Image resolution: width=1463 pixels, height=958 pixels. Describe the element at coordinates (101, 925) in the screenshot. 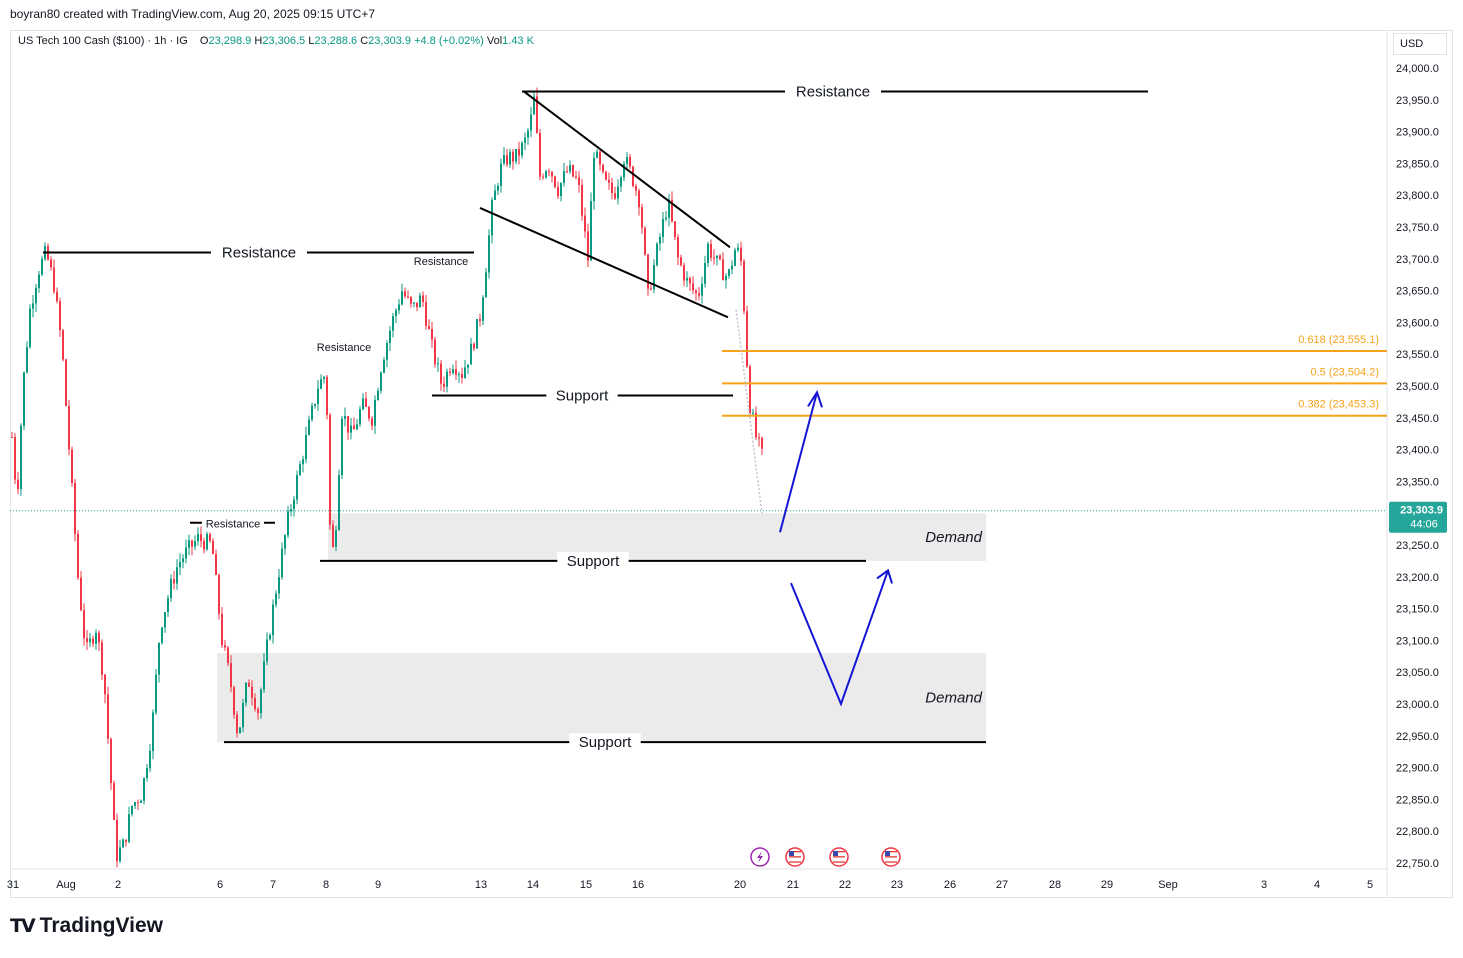

I see `brand-name: TradingView` at that location.